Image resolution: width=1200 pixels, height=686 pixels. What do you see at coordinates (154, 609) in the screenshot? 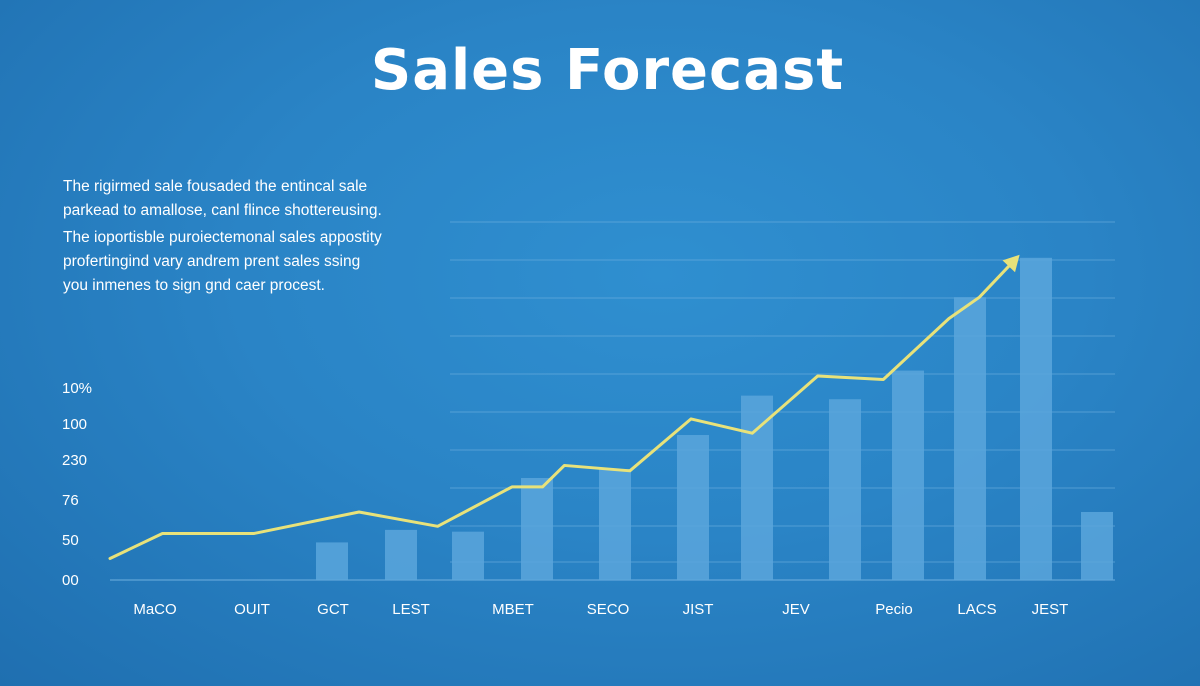
I see `x-tick-label: MaCO` at bounding box center [154, 609].